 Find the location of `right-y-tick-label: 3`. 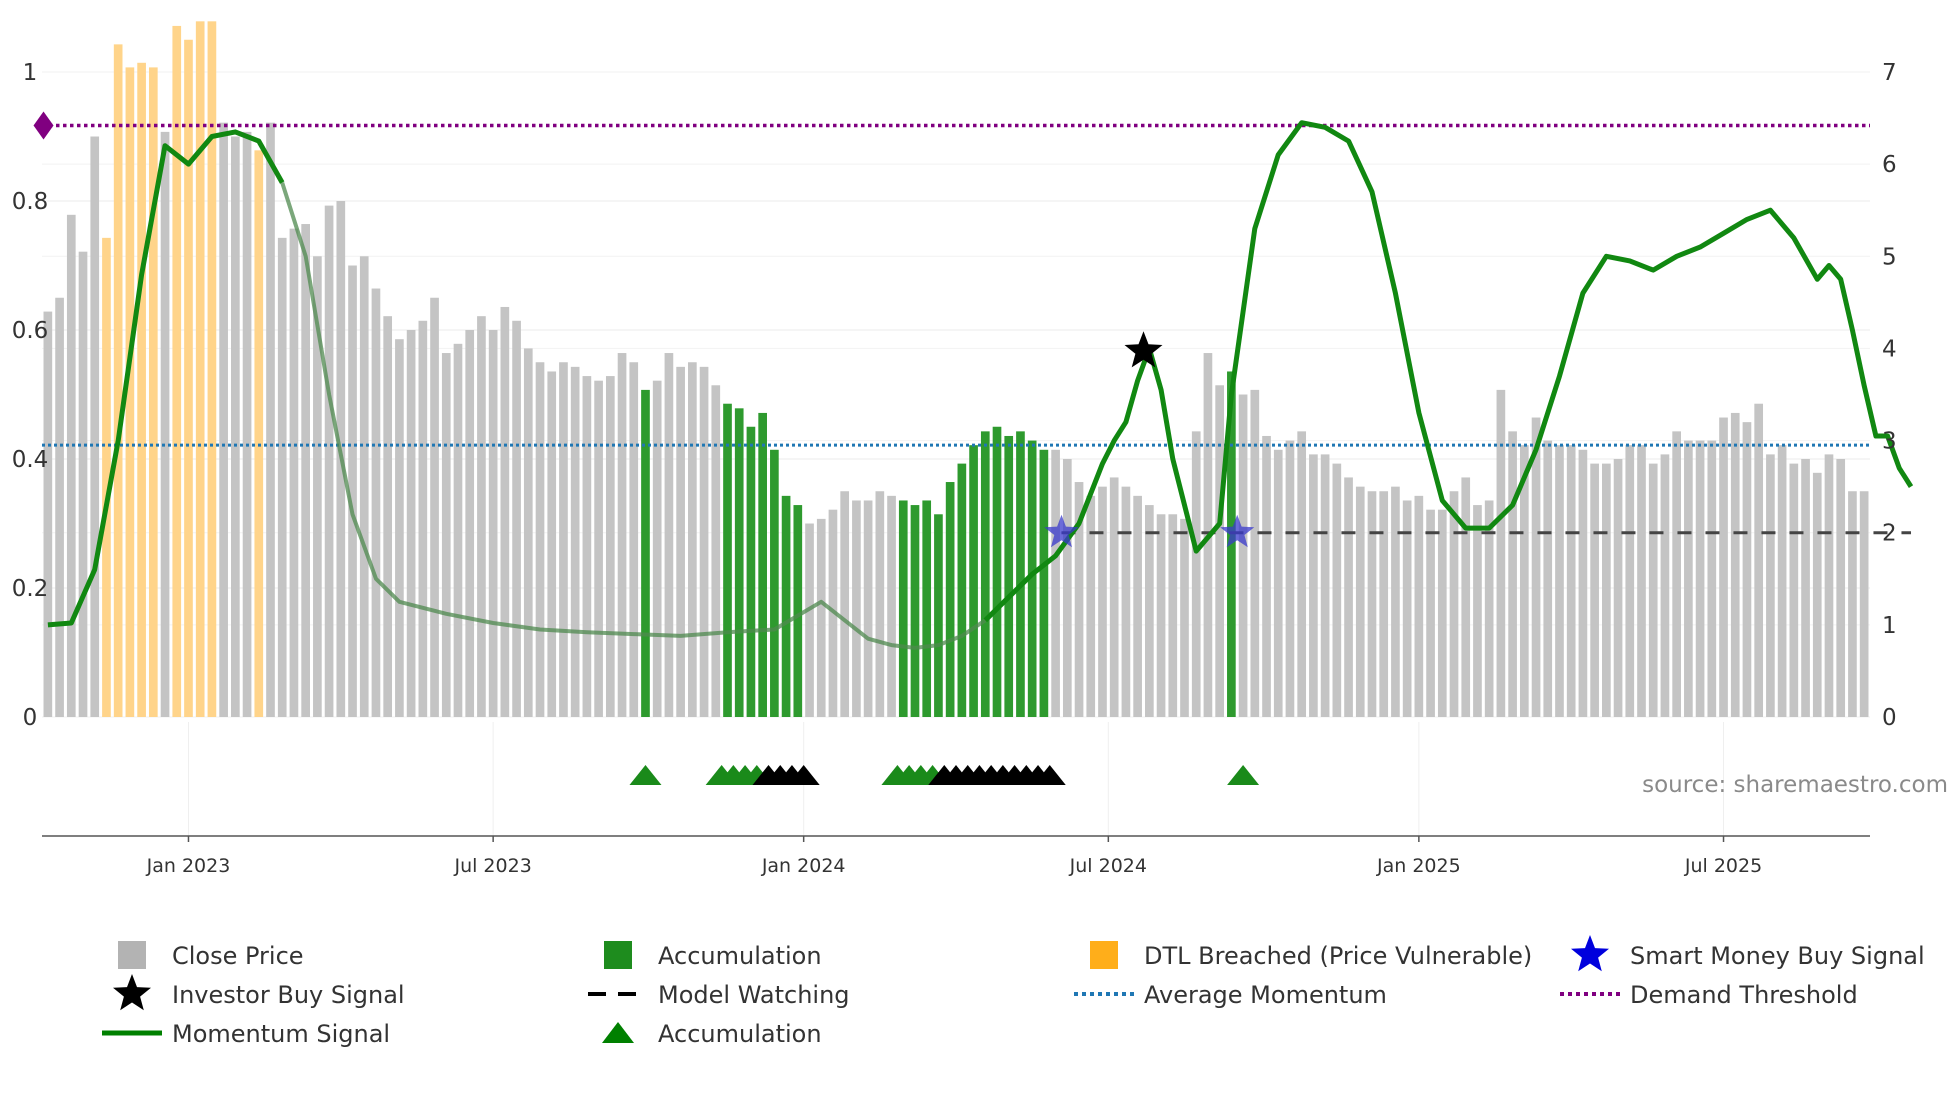

right-y-tick-label: 3 is located at coordinates (1889, 442).